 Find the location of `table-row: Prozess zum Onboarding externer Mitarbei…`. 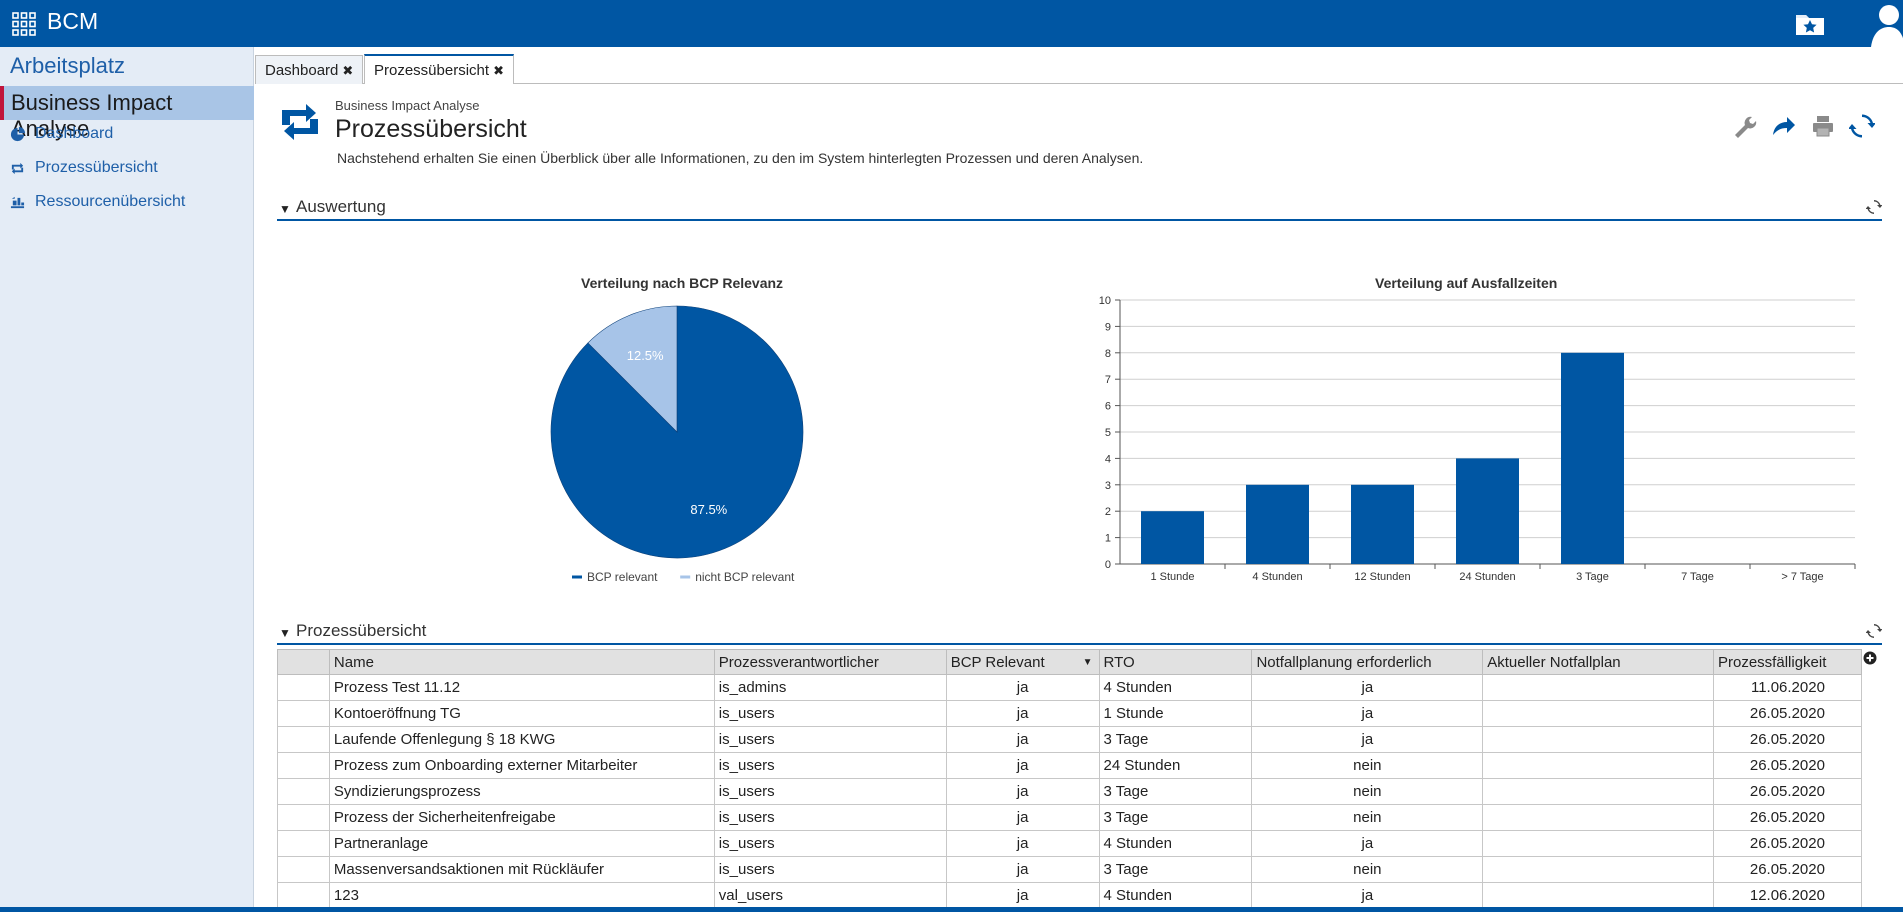

table-row: Prozess zum Onboarding externer Mitarbei… is located at coordinates (1079, 765).